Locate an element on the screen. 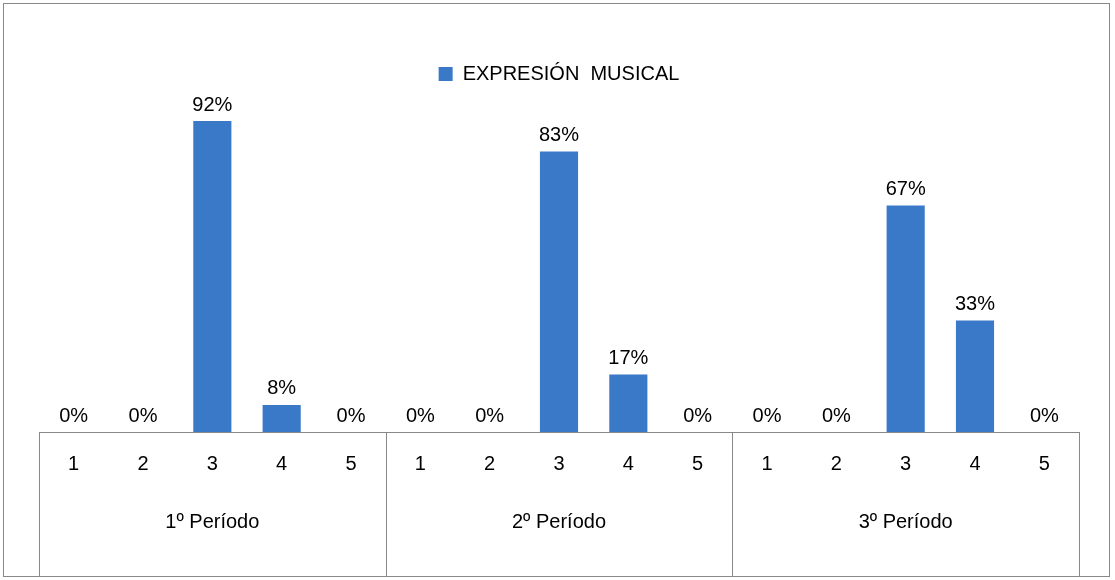  data-label: 8% is located at coordinates (282, 387).